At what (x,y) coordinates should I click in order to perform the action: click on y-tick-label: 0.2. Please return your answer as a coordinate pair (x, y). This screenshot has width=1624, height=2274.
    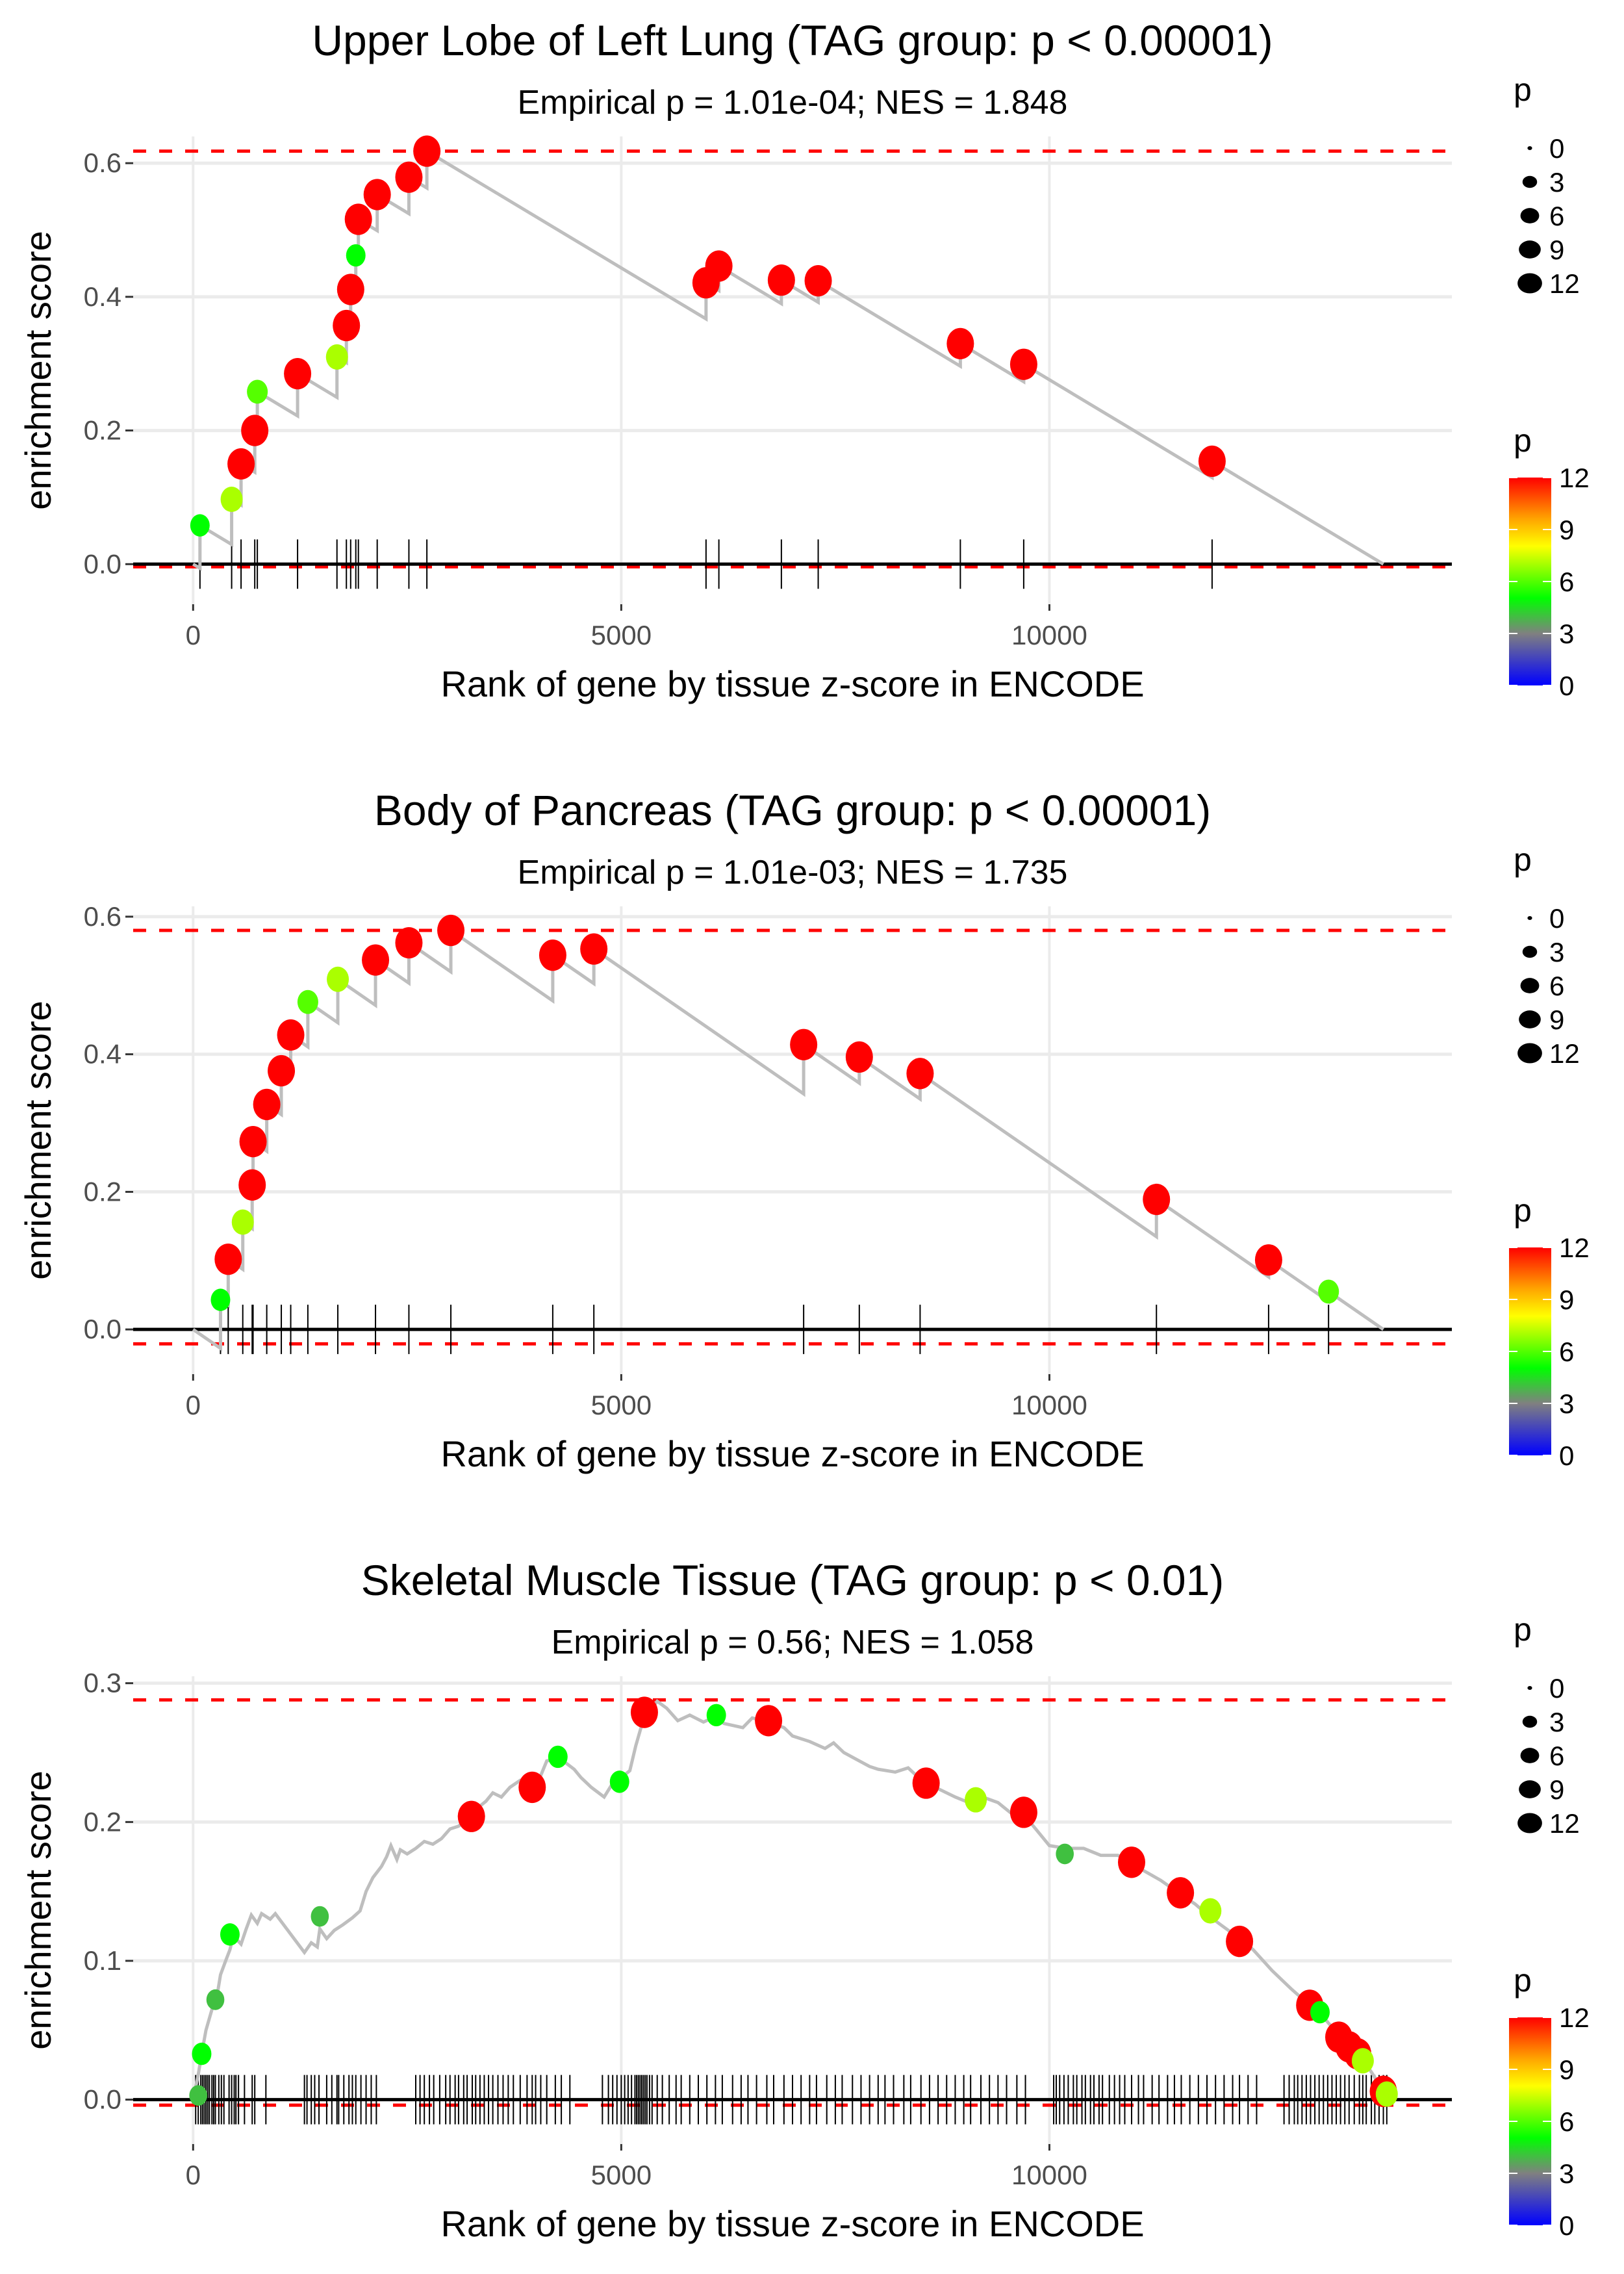
    Looking at the image, I should click on (102, 1191).